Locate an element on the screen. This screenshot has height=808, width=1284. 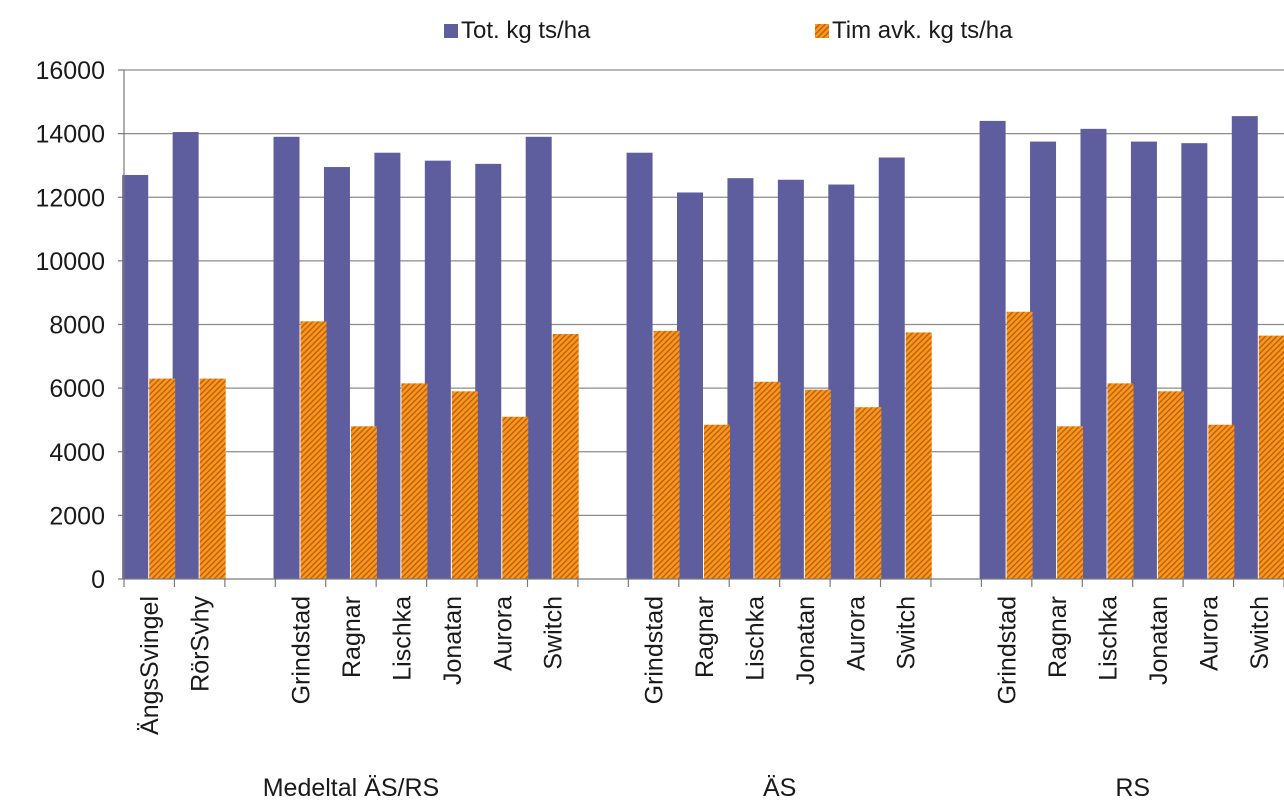
y-tick-label: 16000 is located at coordinates (70, 71).